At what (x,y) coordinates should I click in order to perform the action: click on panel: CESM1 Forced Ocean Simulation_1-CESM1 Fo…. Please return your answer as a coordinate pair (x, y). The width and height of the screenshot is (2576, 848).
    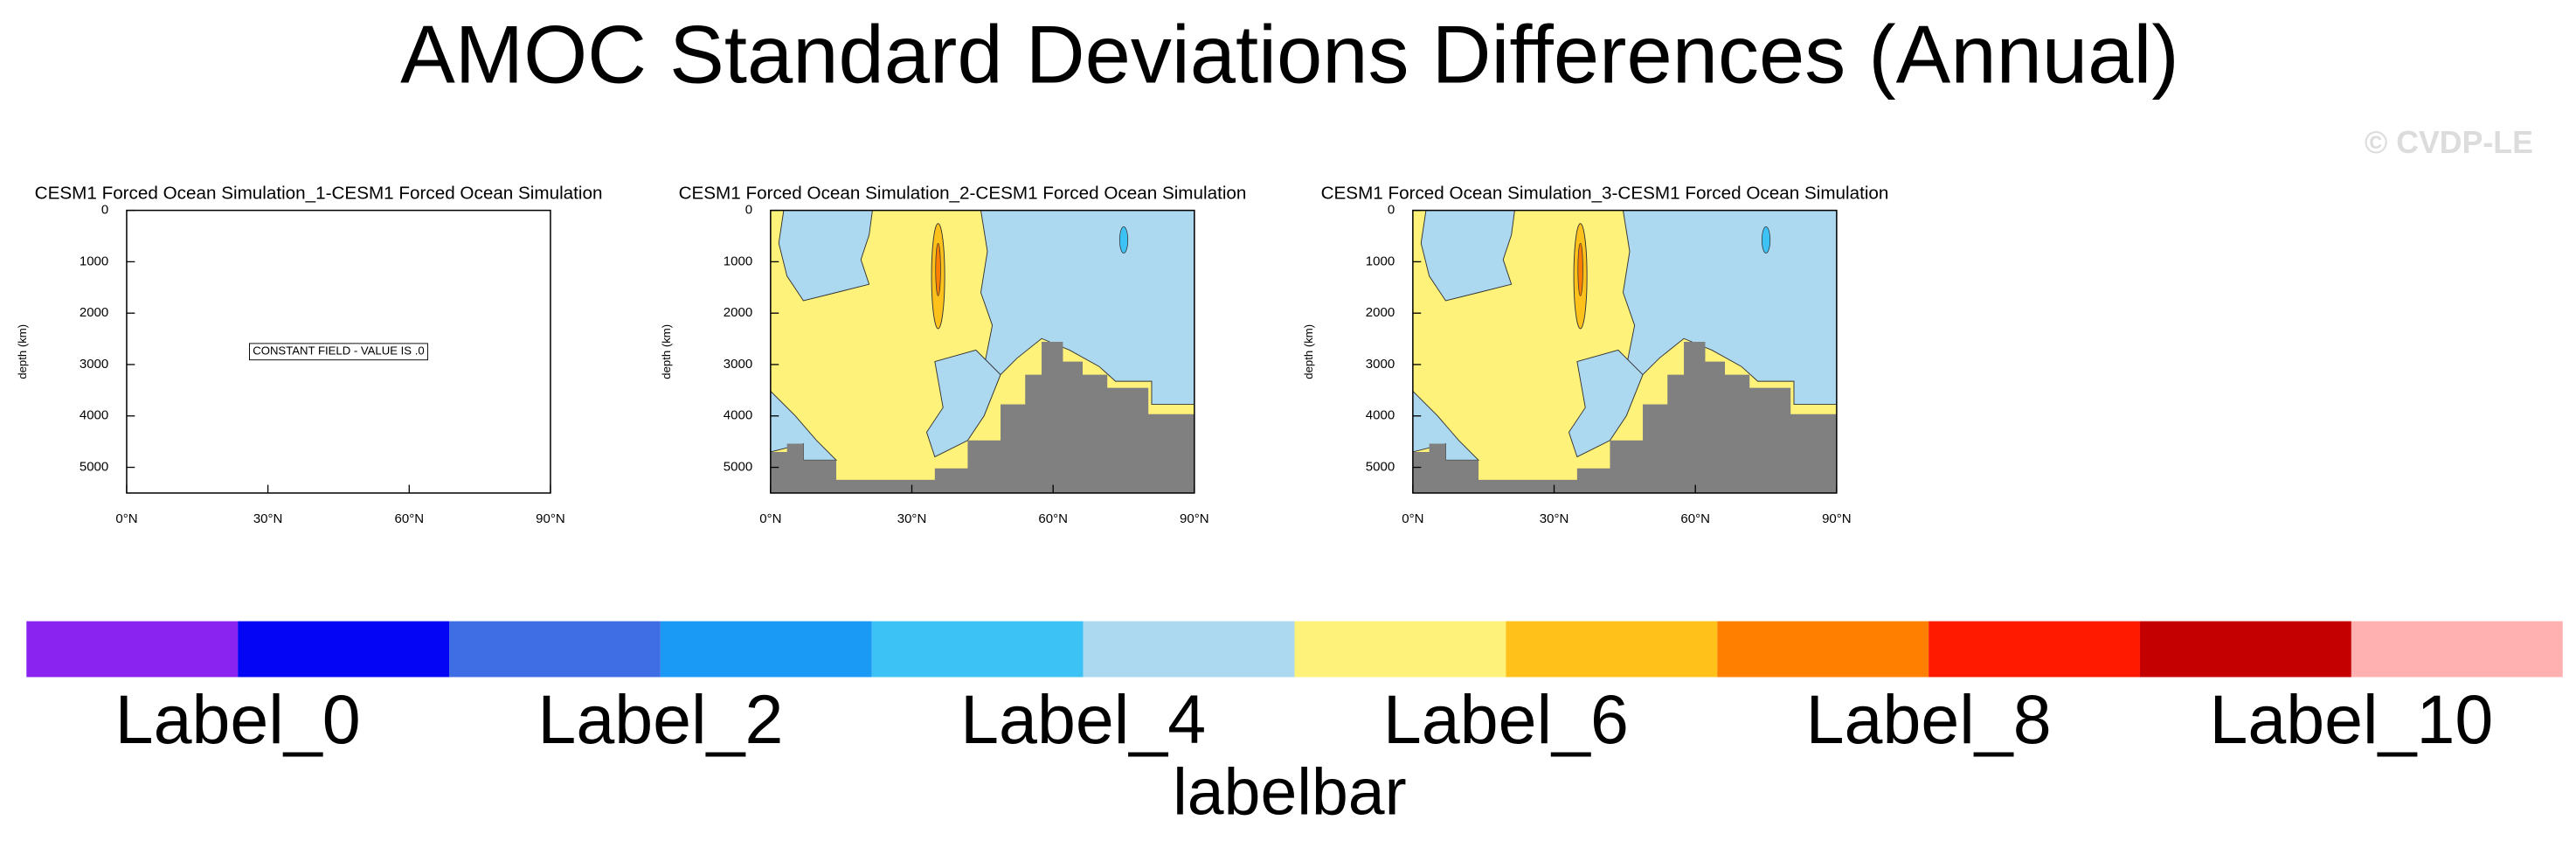
    Looking at the image, I should click on (309, 354).